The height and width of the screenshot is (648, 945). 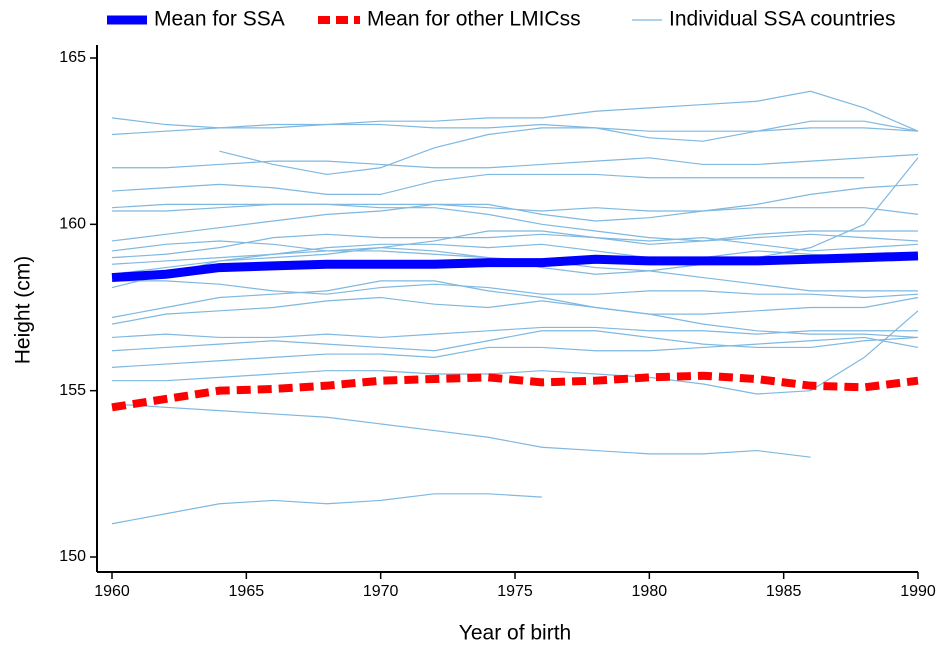 I want to click on legend-label: Individual SSA countries, so click(x=782, y=19).